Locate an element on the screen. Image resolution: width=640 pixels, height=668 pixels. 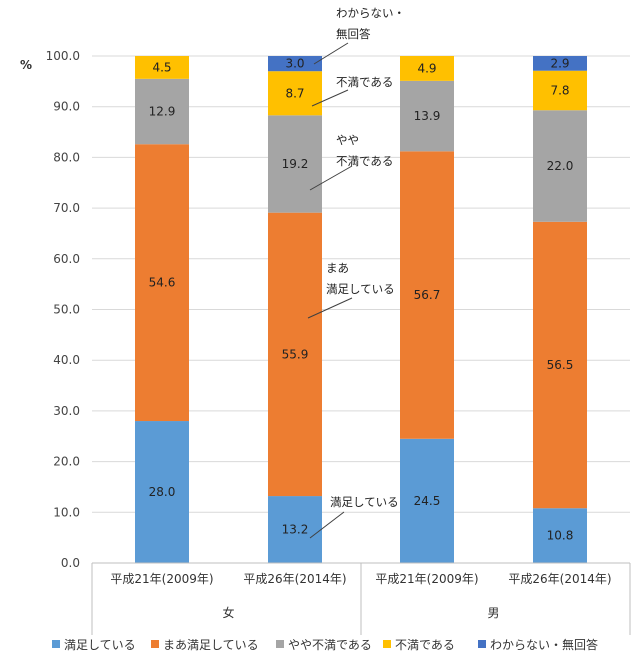
y-unit-label: % is located at coordinates (26, 65).